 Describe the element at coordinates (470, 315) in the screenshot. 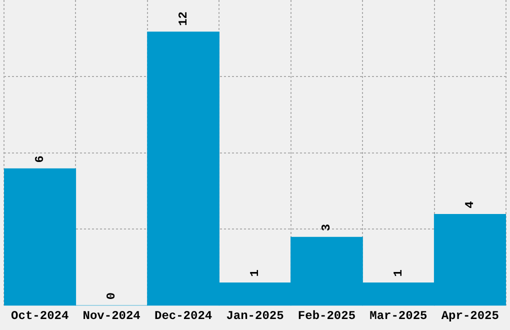

I see `x-tick-label: Apr-2025` at that location.